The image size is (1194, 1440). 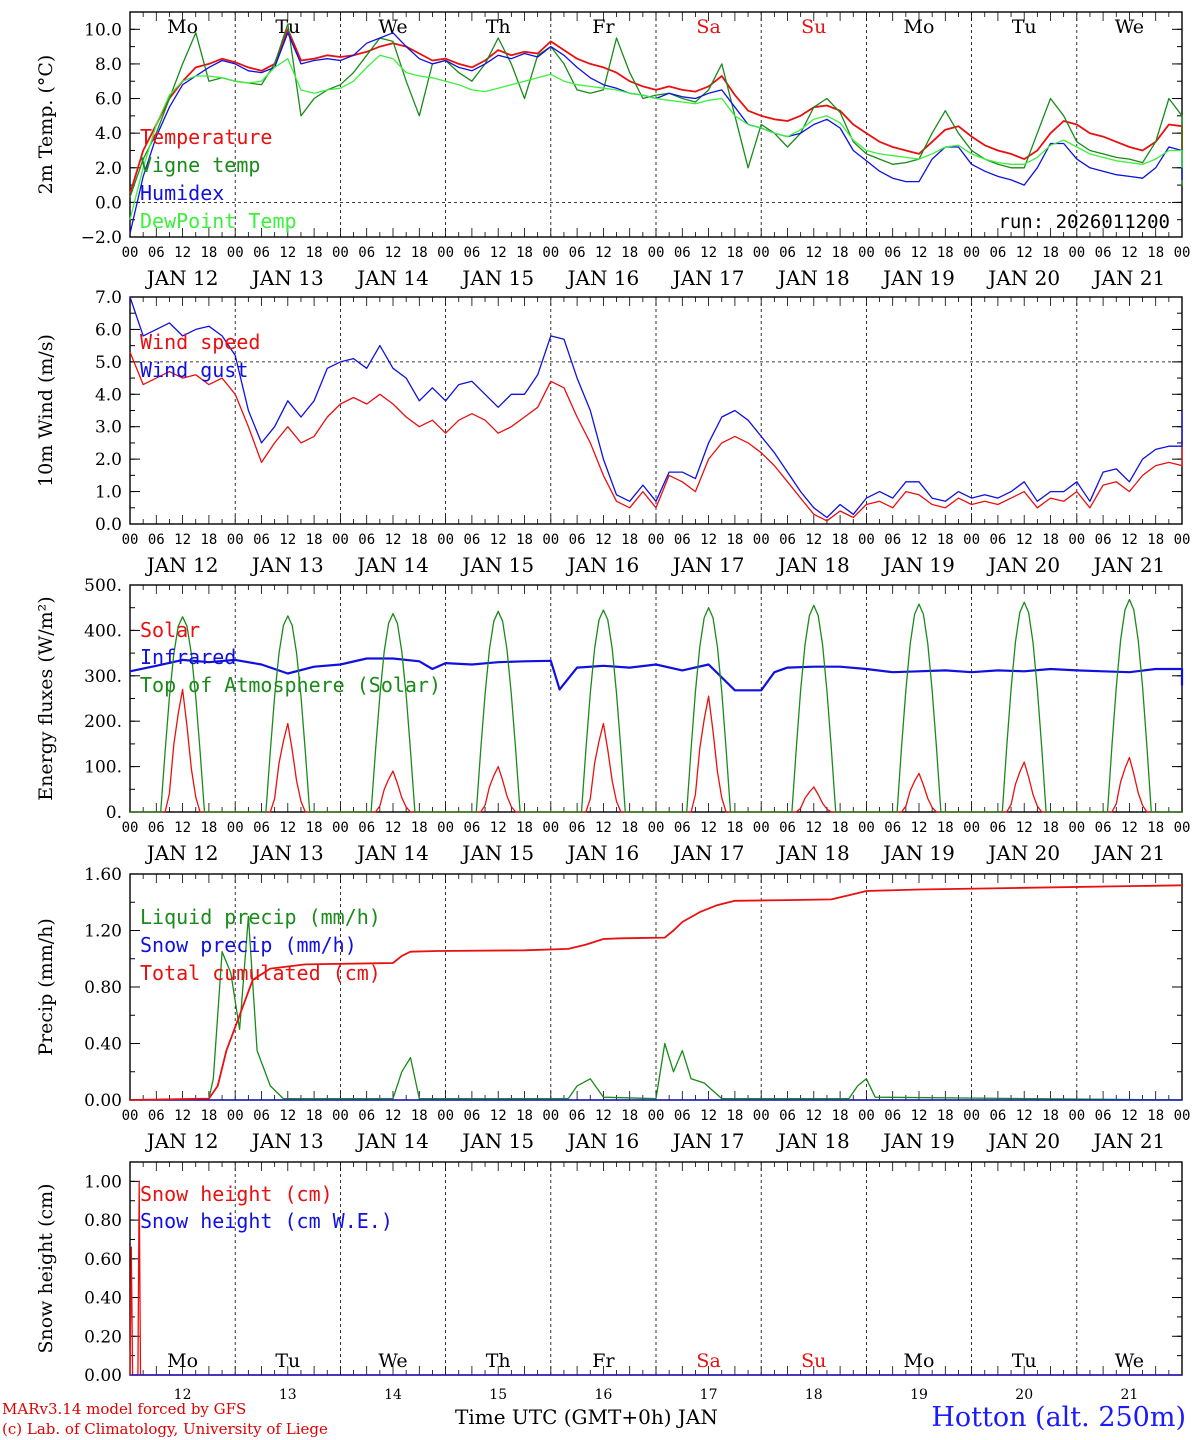 What do you see at coordinates (108, 395) in the screenshot?
I see `y-tick-label: 4.0` at bounding box center [108, 395].